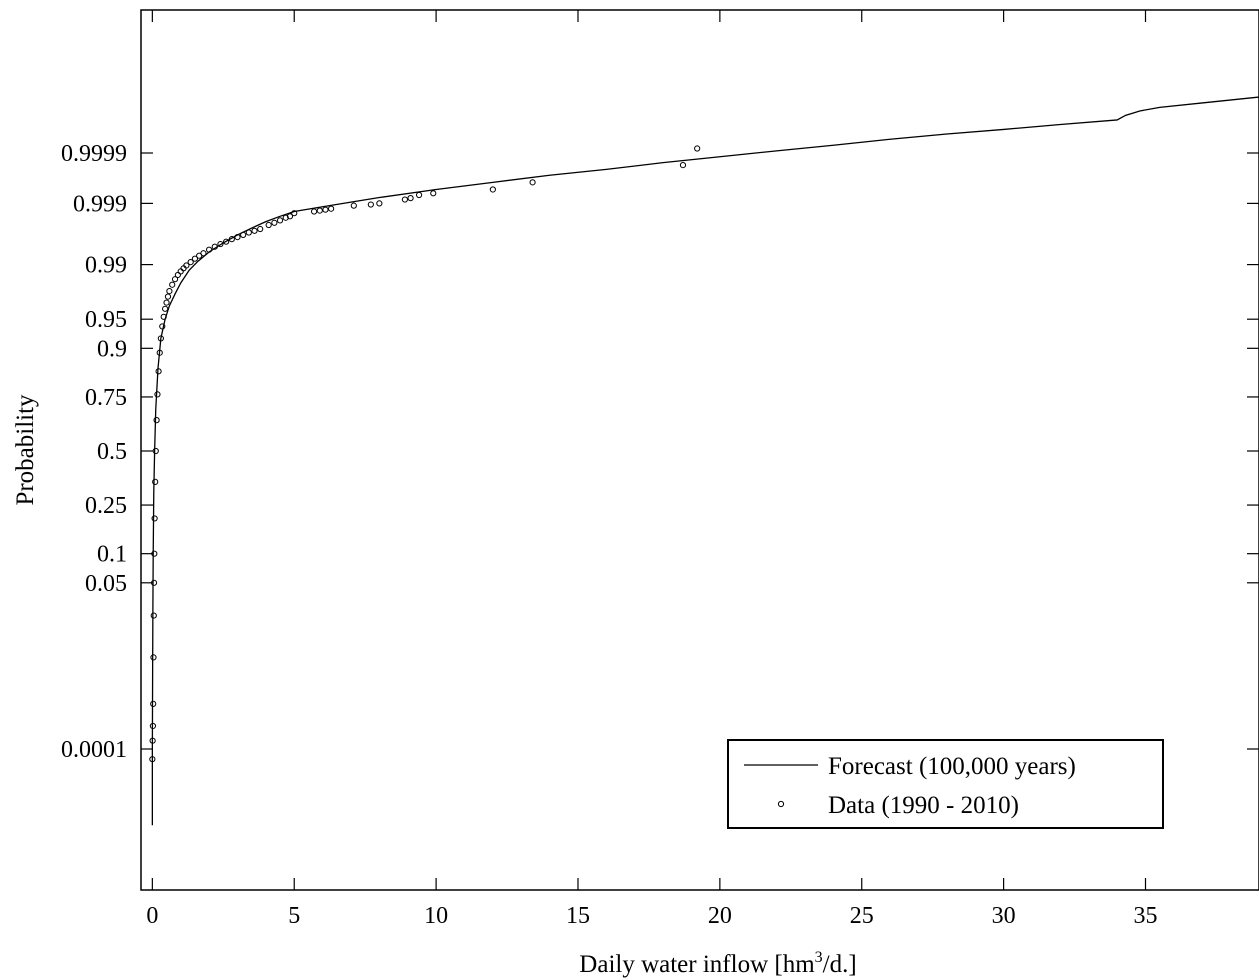 This screenshot has height=980, width=1259. What do you see at coordinates (294, 916) in the screenshot?
I see `x-tick-label: 5` at bounding box center [294, 916].